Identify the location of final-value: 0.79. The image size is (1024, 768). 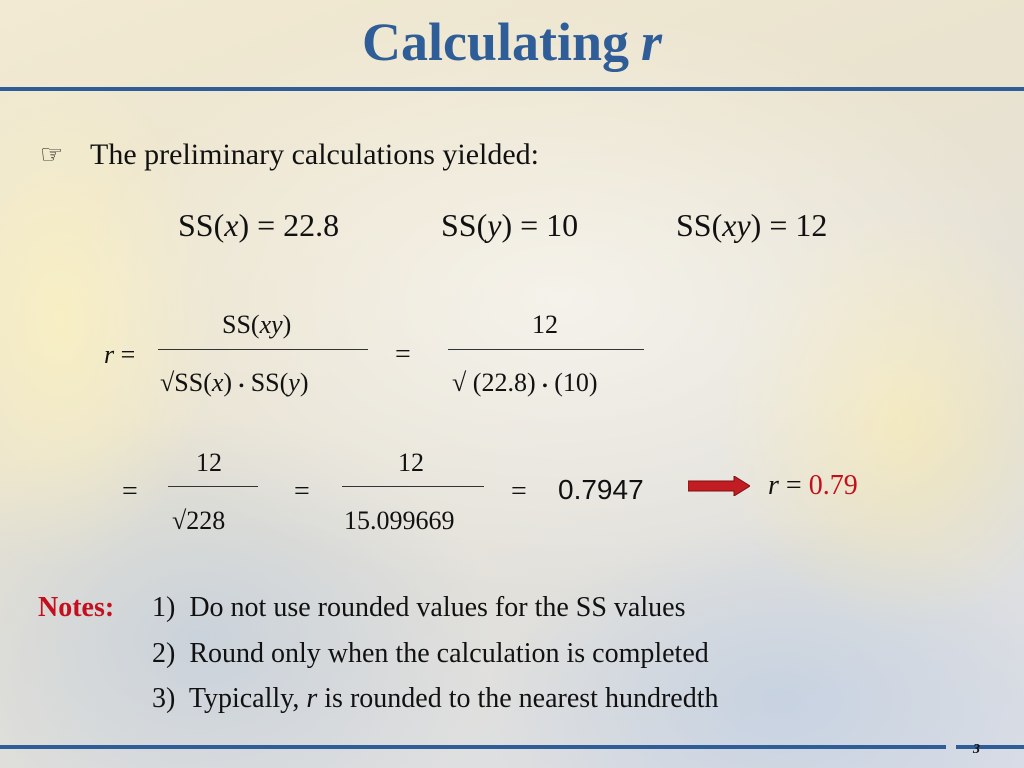
(833, 485).